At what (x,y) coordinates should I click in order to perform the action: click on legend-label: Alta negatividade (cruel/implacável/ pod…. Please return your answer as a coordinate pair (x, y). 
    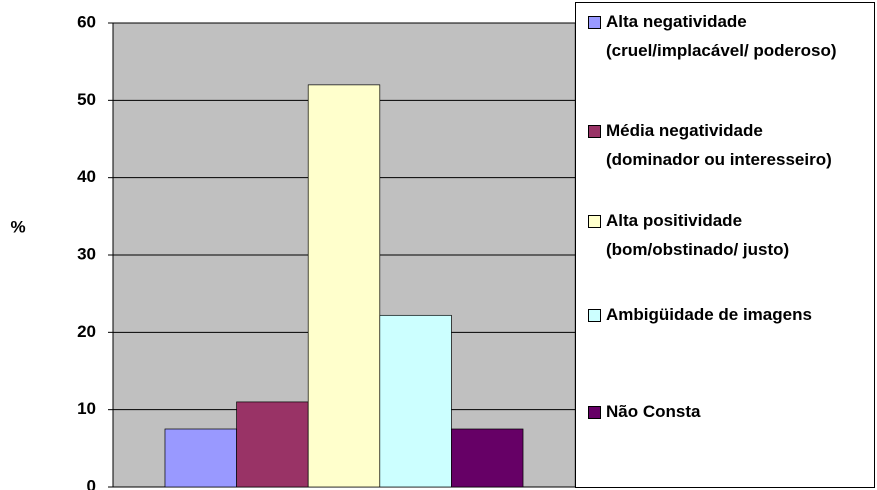
    Looking at the image, I should click on (721, 36).